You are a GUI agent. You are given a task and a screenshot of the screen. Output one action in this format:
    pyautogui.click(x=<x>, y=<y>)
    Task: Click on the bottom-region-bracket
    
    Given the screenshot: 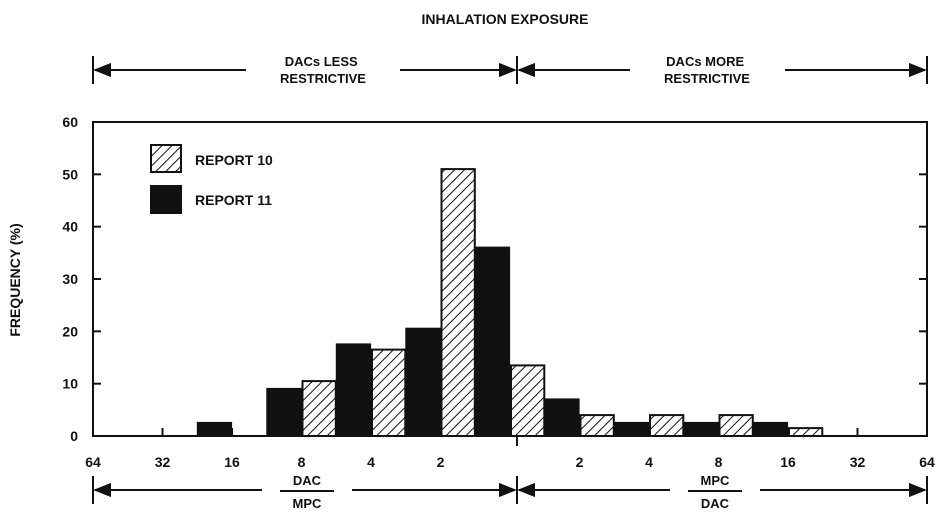 What is the action you would take?
    pyautogui.click(x=510, y=490)
    